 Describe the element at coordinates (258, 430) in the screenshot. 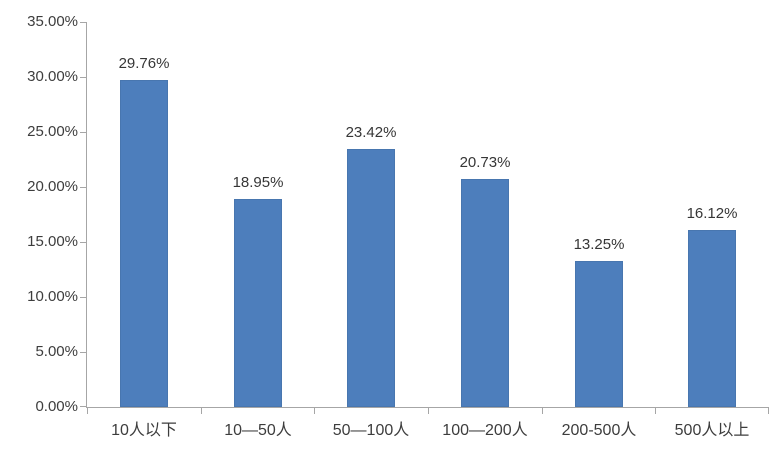

I see `x-category-label: 10—50人` at that location.